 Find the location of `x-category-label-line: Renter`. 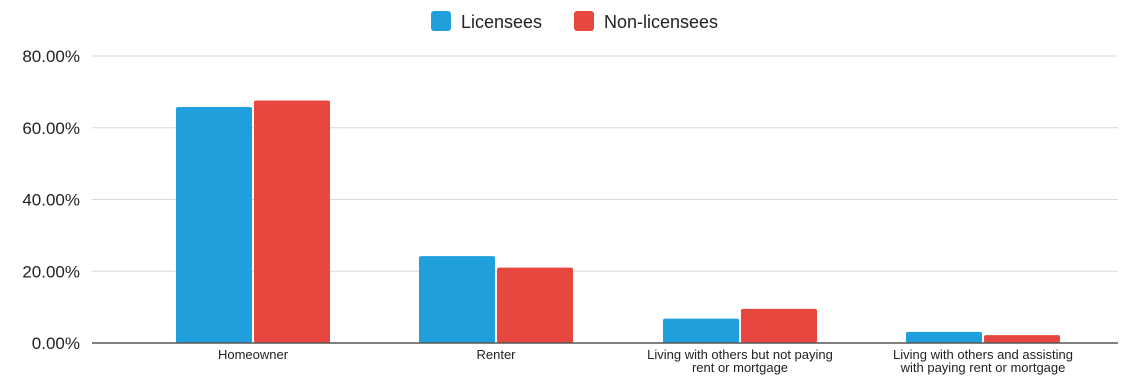

x-category-label-line: Renter is located at coordinates (496, 354).